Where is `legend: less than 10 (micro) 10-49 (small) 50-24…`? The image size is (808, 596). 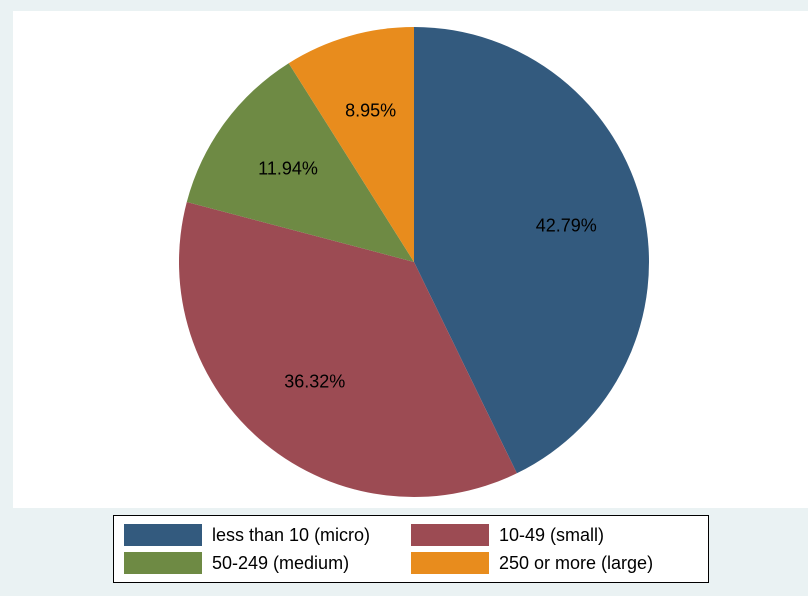
legend: less than 10 (micro) 10-49 (small) 50-24… is located at coordinates (411, 549).